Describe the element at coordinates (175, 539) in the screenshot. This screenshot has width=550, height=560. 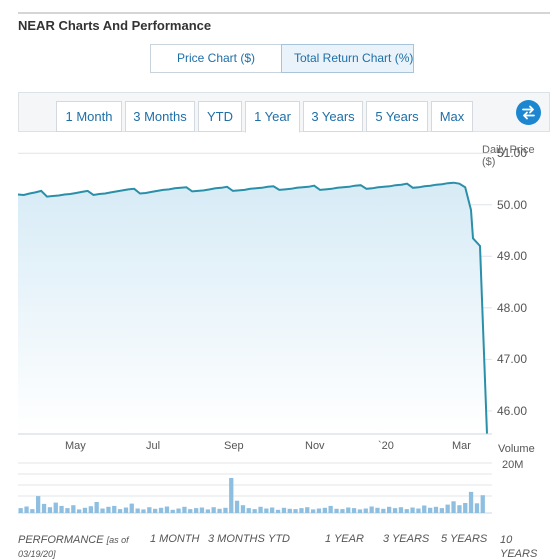
I see `performance-col-1-month: 1 MONTH` at that location.